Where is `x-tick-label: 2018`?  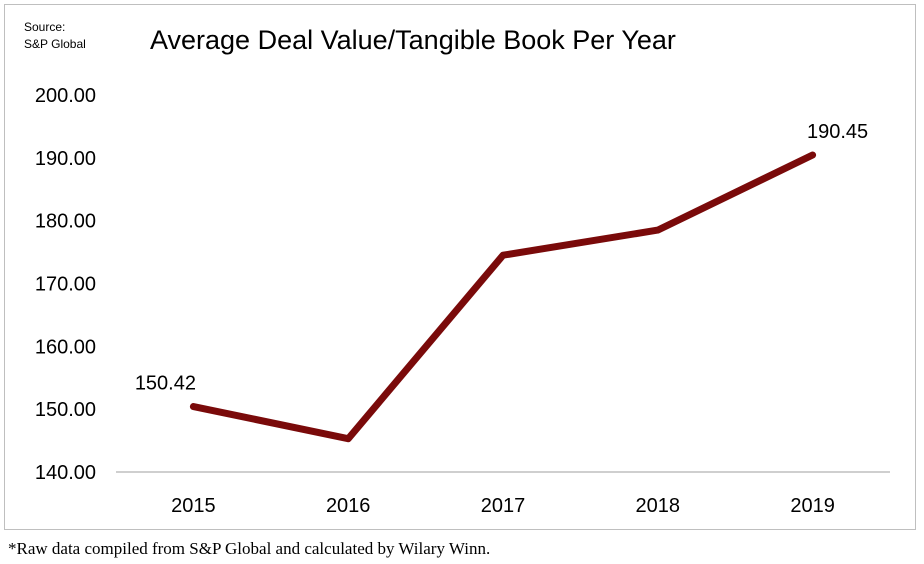
x-tick-label: 2018 is located at coordinates (658, 506).